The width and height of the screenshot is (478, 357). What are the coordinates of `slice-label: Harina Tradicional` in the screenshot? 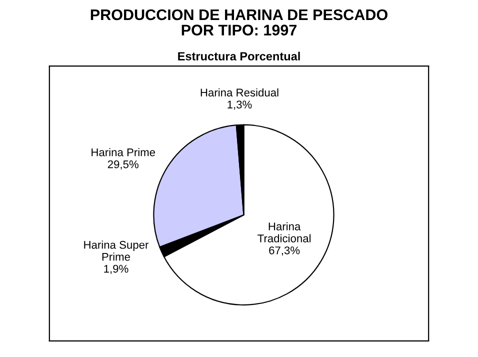 It's located at (284, 232).